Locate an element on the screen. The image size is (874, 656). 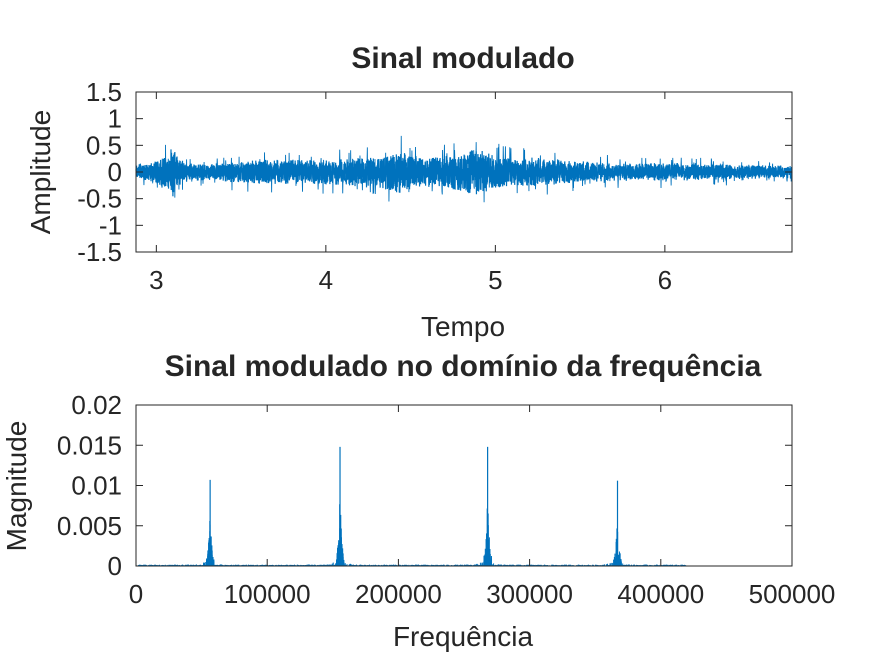
chart-title: Sinal modulado is located at coordinates (462, 58).